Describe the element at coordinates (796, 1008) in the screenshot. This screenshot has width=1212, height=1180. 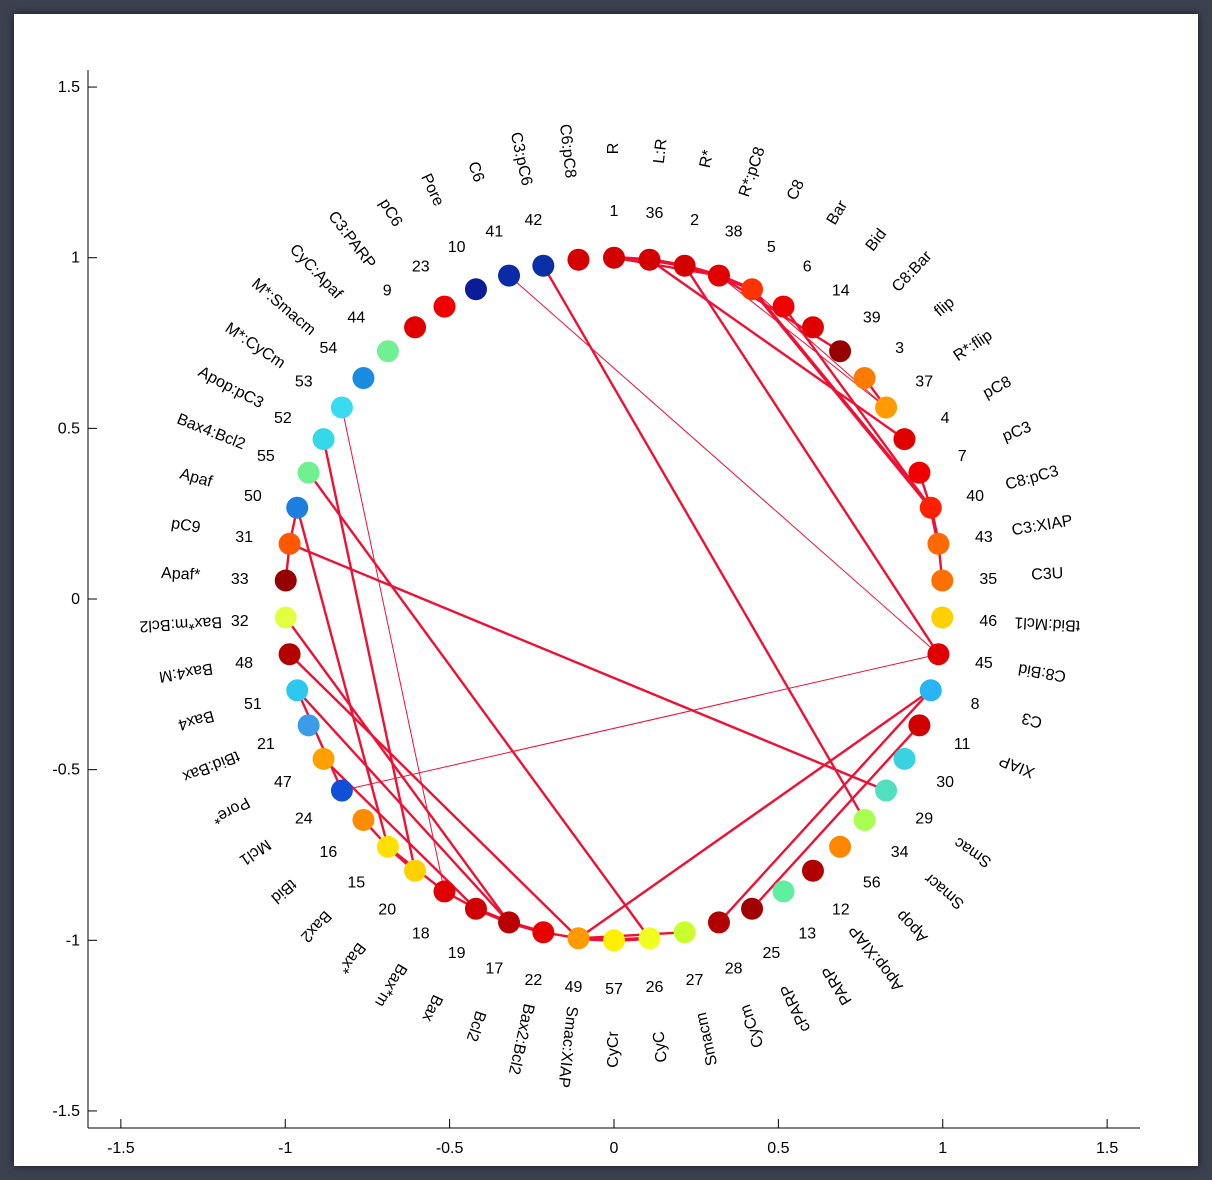
I see `node-label: cPARP` at that location.